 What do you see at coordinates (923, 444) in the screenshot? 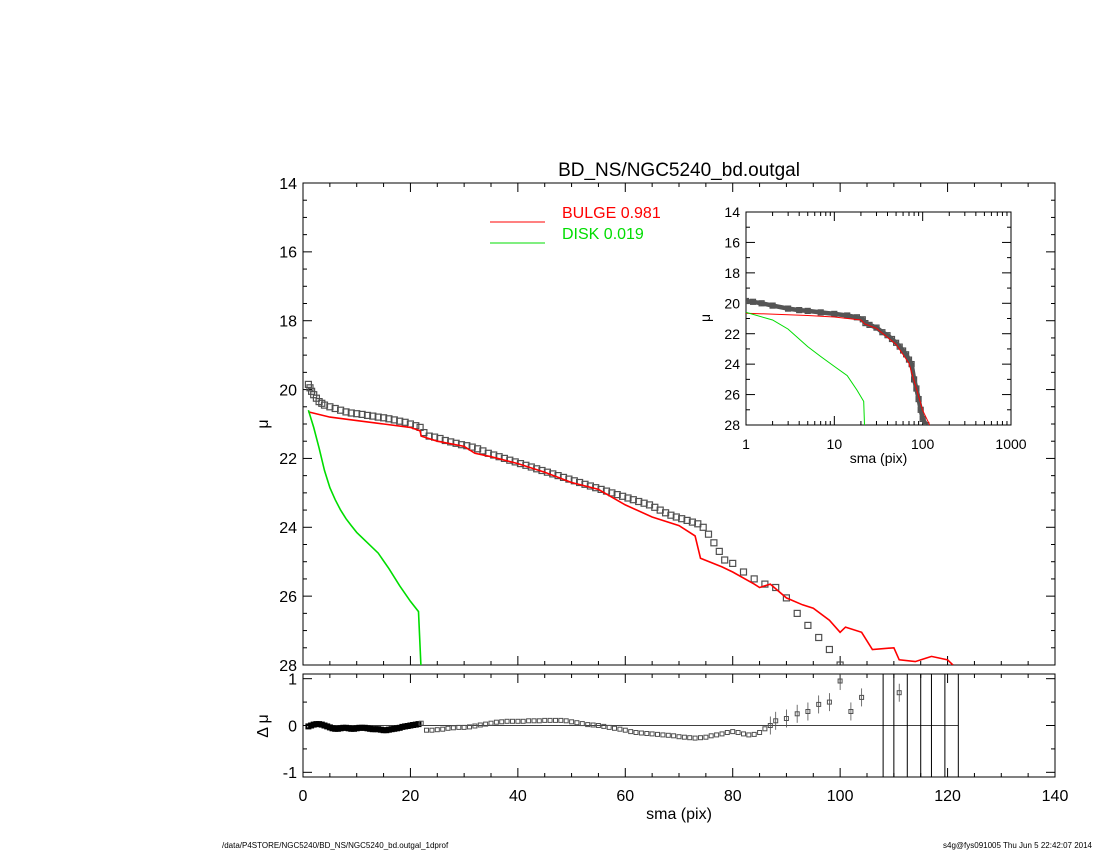
I see `inset-xtick-label: 100` at bounding box center [923, 444].